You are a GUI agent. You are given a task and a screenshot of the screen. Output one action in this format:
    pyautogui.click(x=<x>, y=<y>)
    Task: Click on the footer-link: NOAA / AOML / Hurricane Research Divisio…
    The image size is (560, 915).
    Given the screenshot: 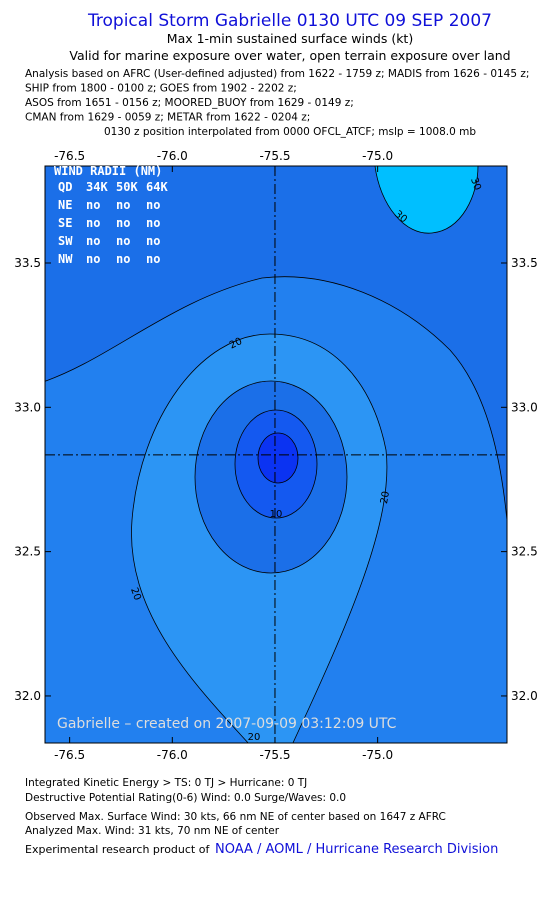 What is the action you would take?
    pyautogui.click(x=356, y=849)
    